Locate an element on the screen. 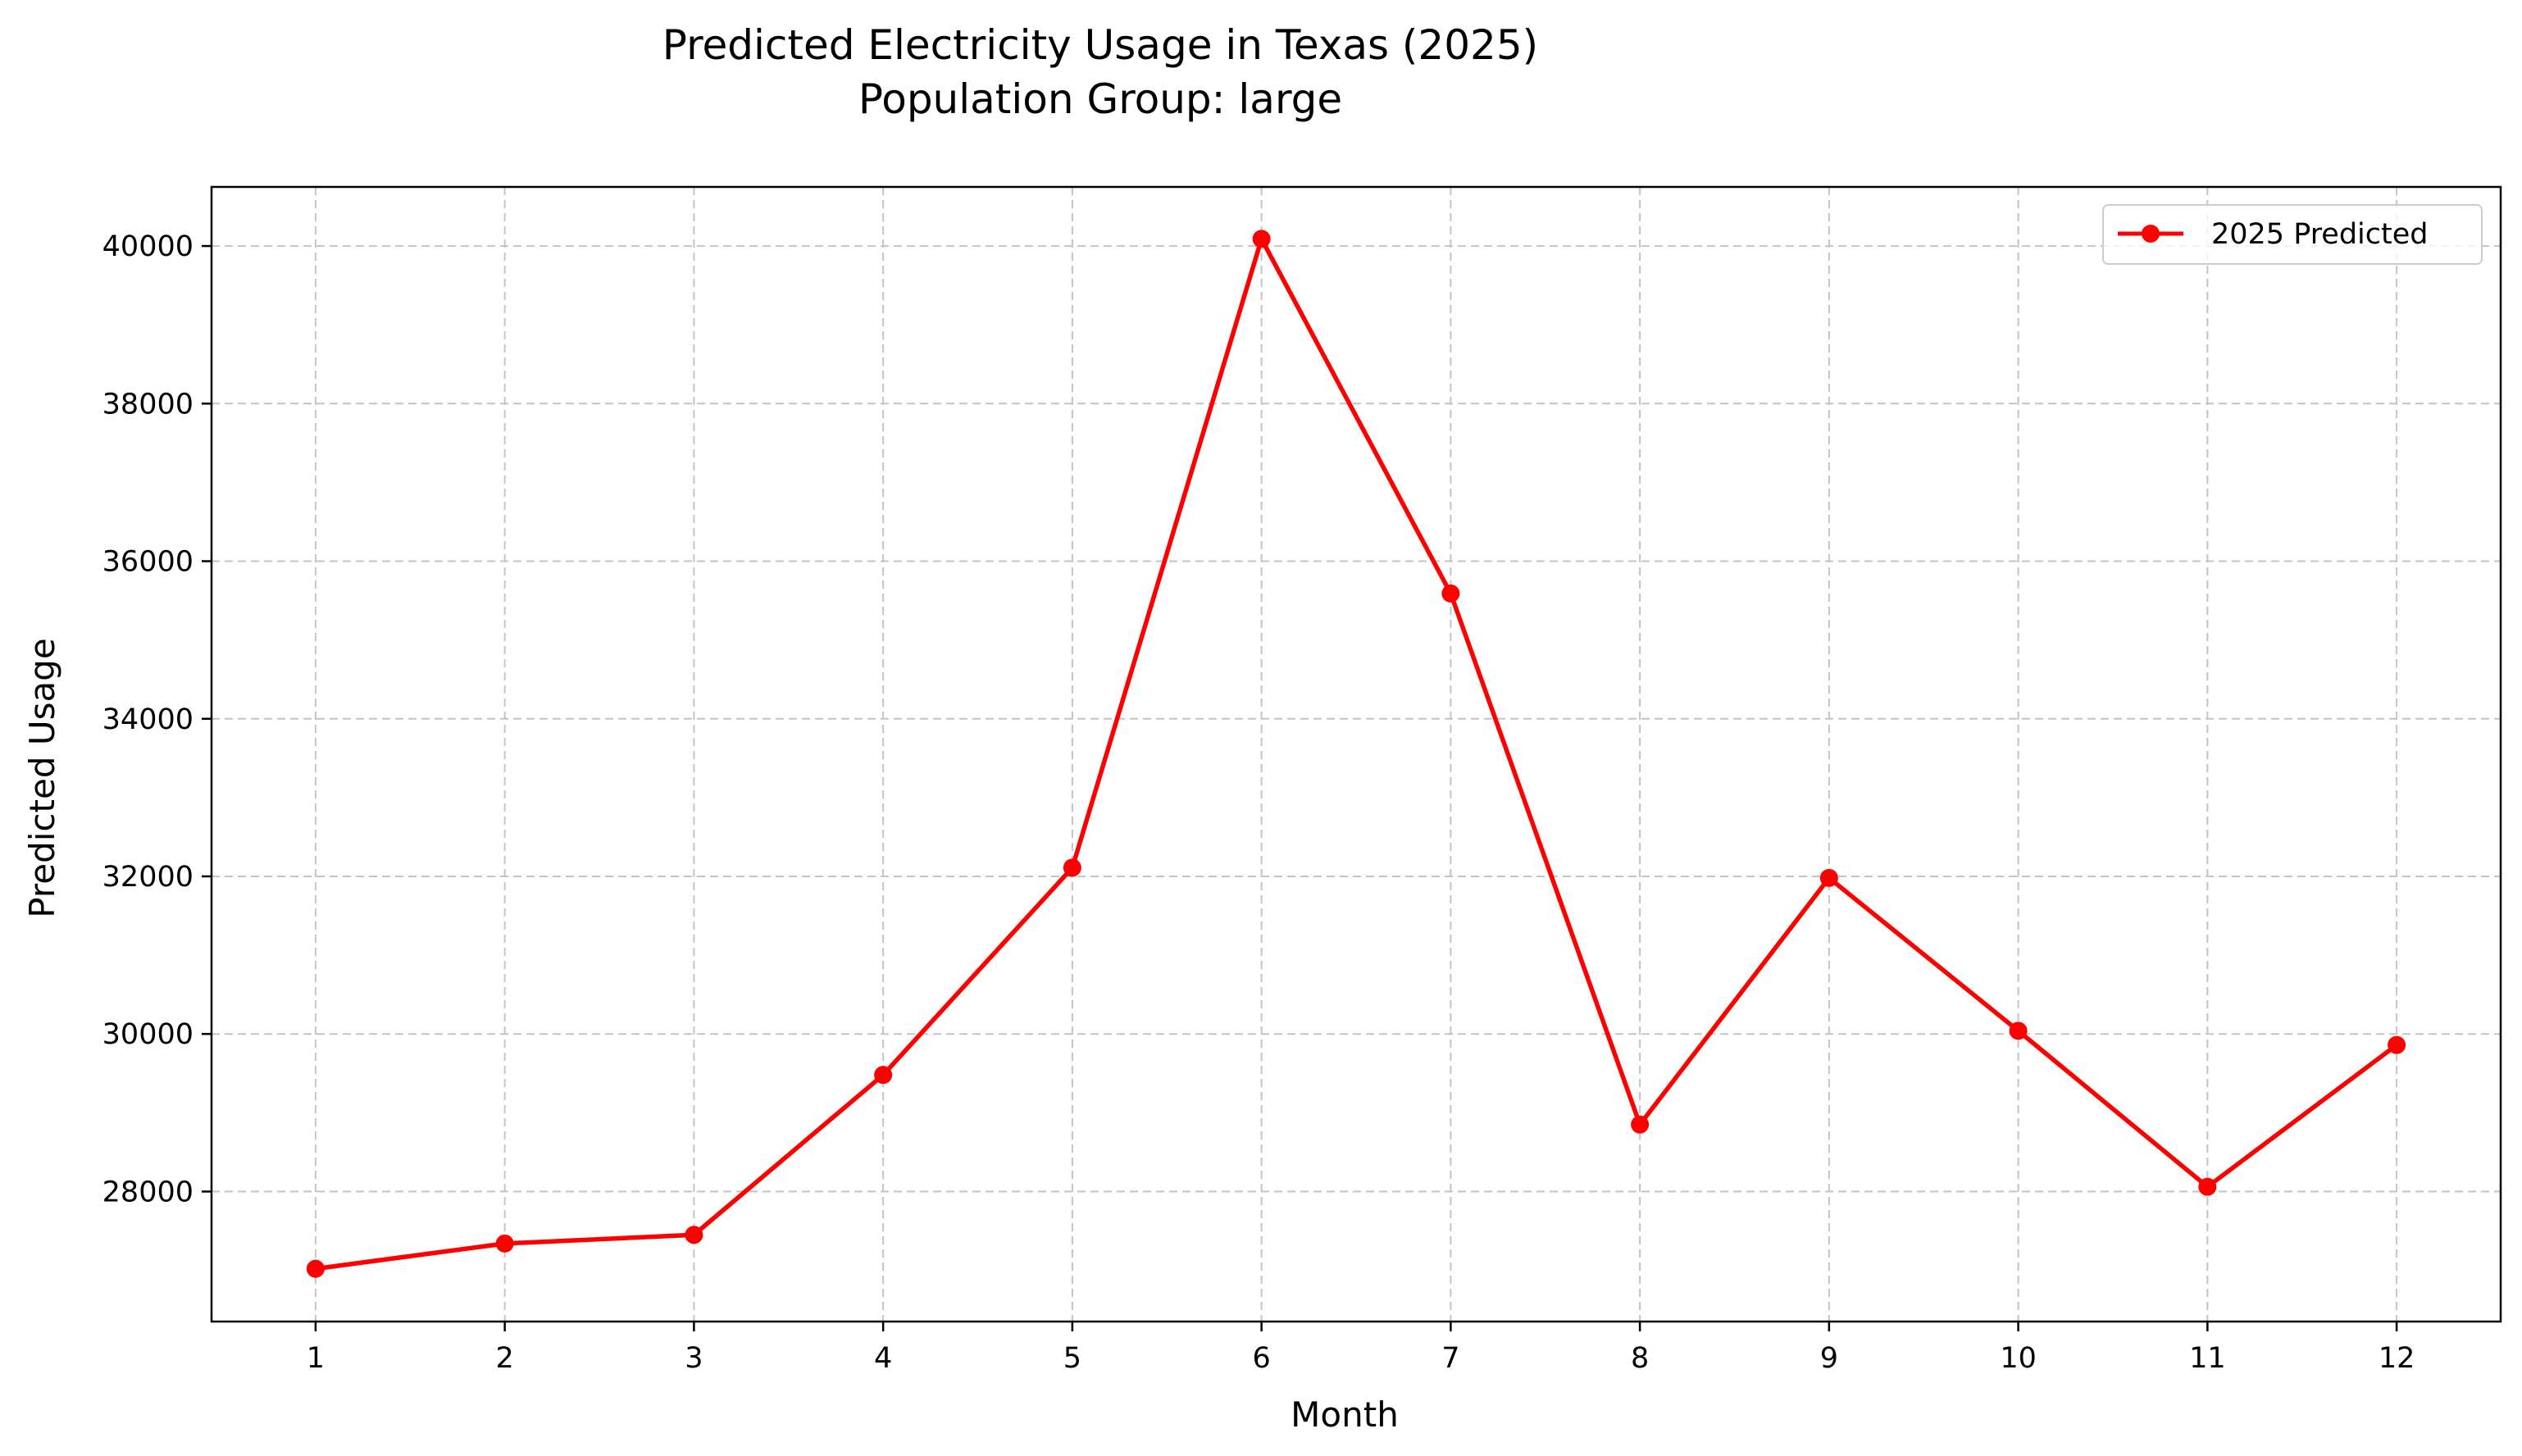  legend-marker-sample is located at coordinates (2151, 234).